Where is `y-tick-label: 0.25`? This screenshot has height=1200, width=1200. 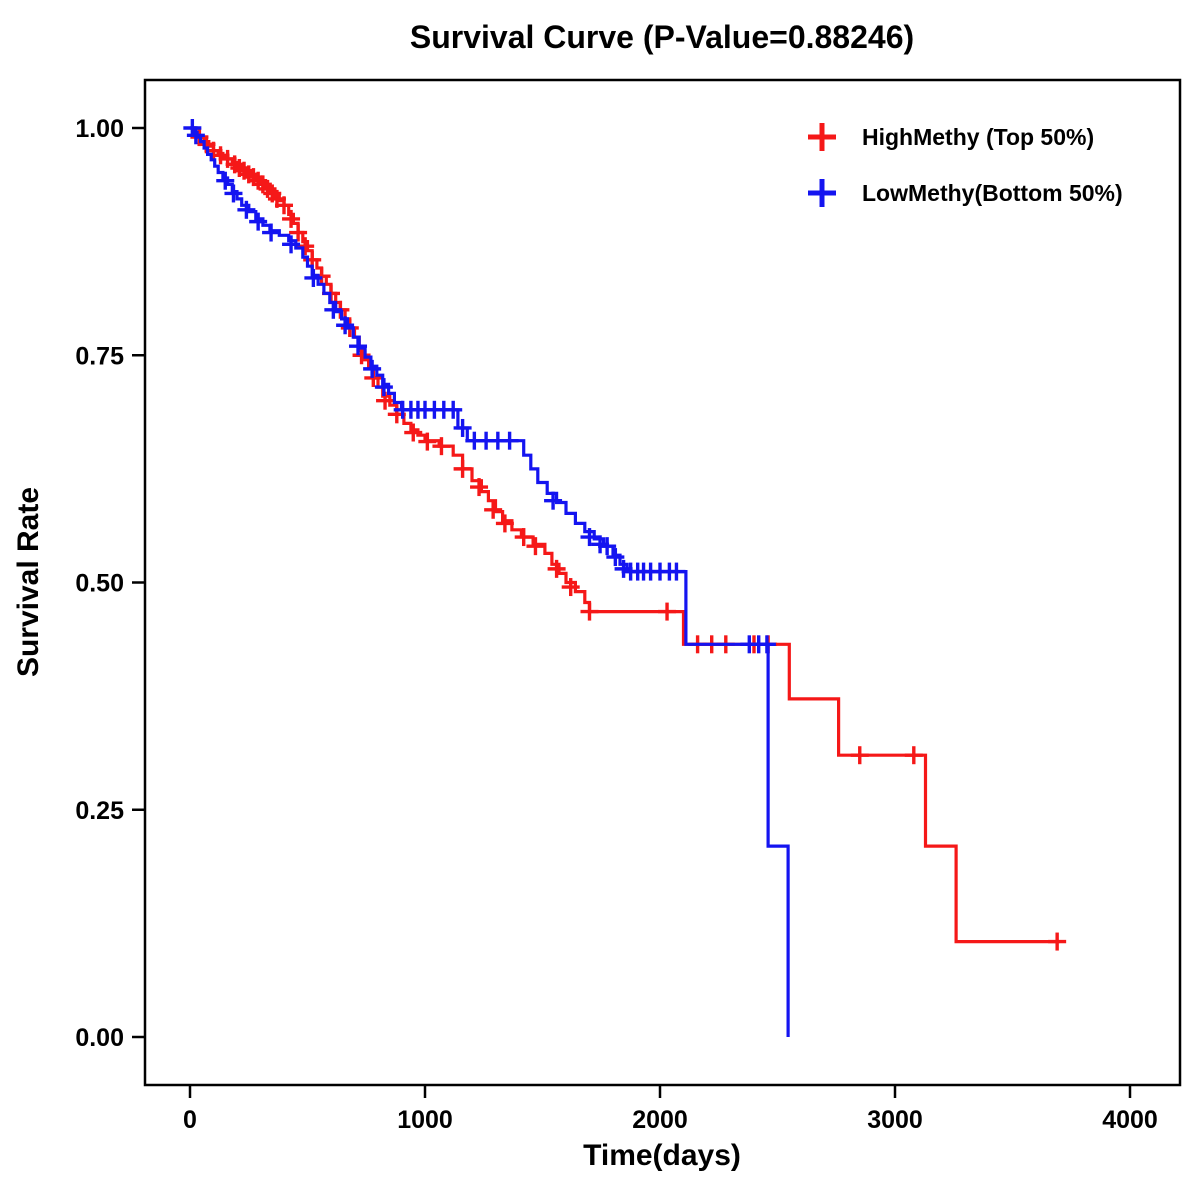
y-tick-label: 0.25 is located at coordinates (99, 811).